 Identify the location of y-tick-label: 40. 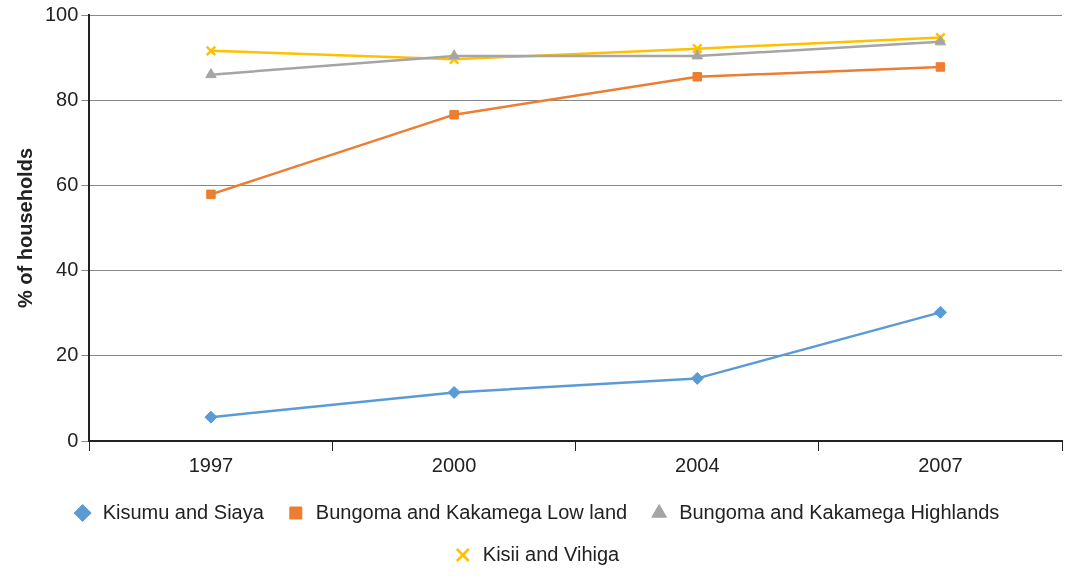
(67, 269).